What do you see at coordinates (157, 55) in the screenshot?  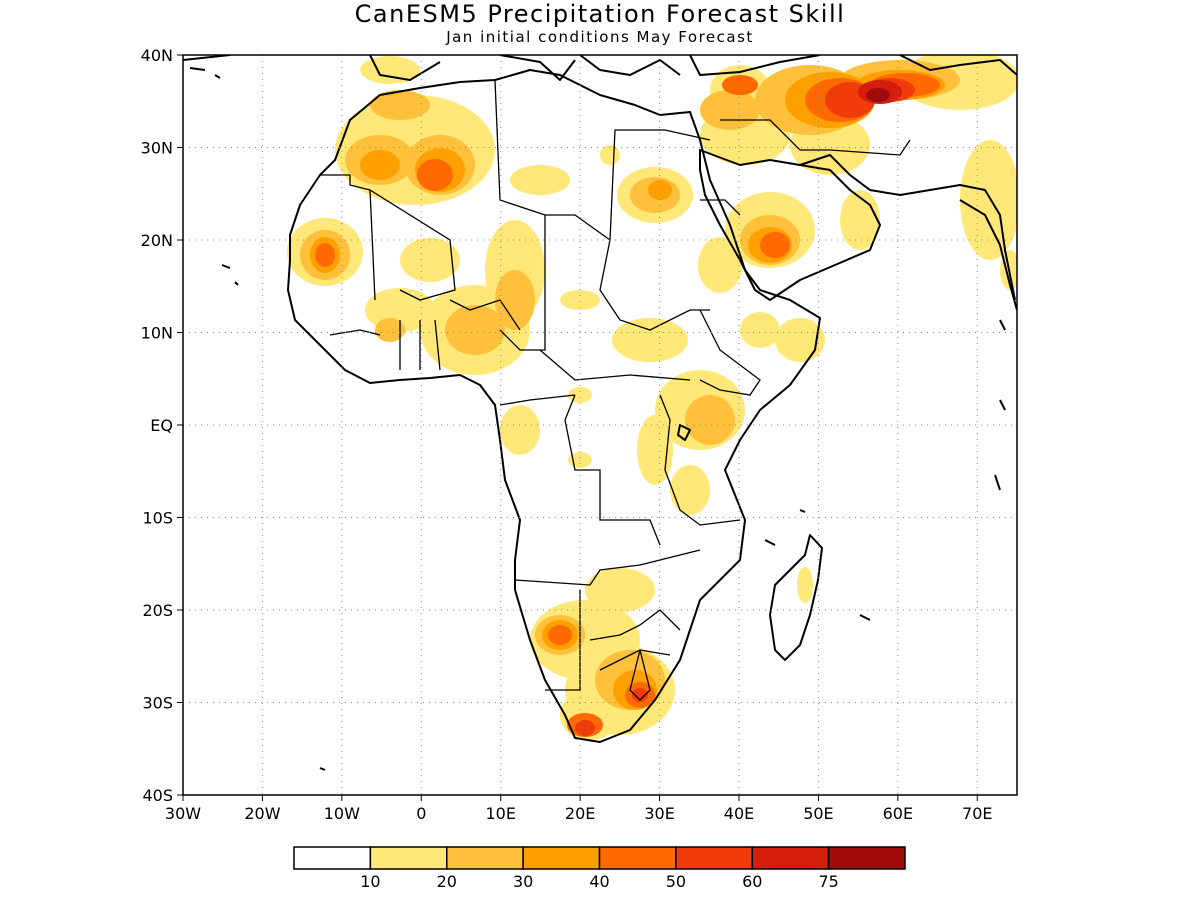 I see `lat-label: 40N` at bounding box center [157, 55].